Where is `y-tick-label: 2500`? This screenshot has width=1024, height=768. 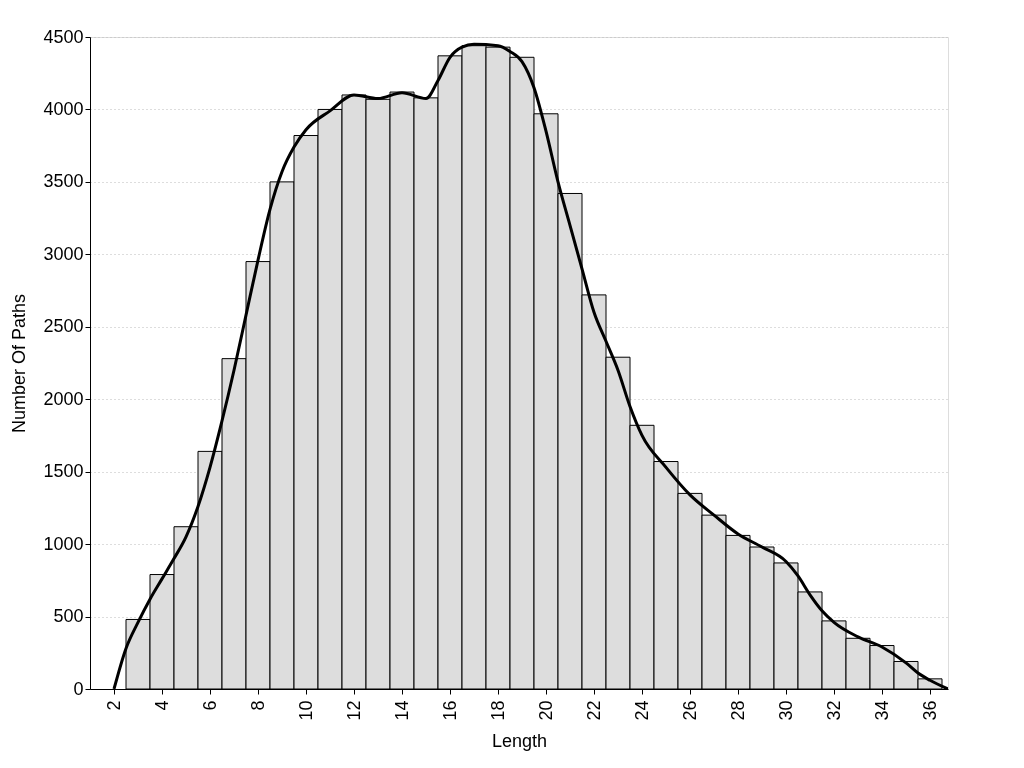
y-tick-label: 2500 is located at coordinates (63, 326).